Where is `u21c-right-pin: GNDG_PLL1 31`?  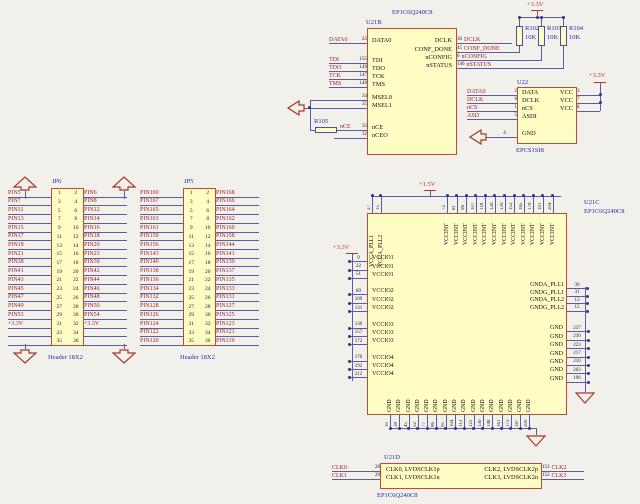
u21c-right-pin: GNDG_PLL1 31 is located at coordinates (539, 293).